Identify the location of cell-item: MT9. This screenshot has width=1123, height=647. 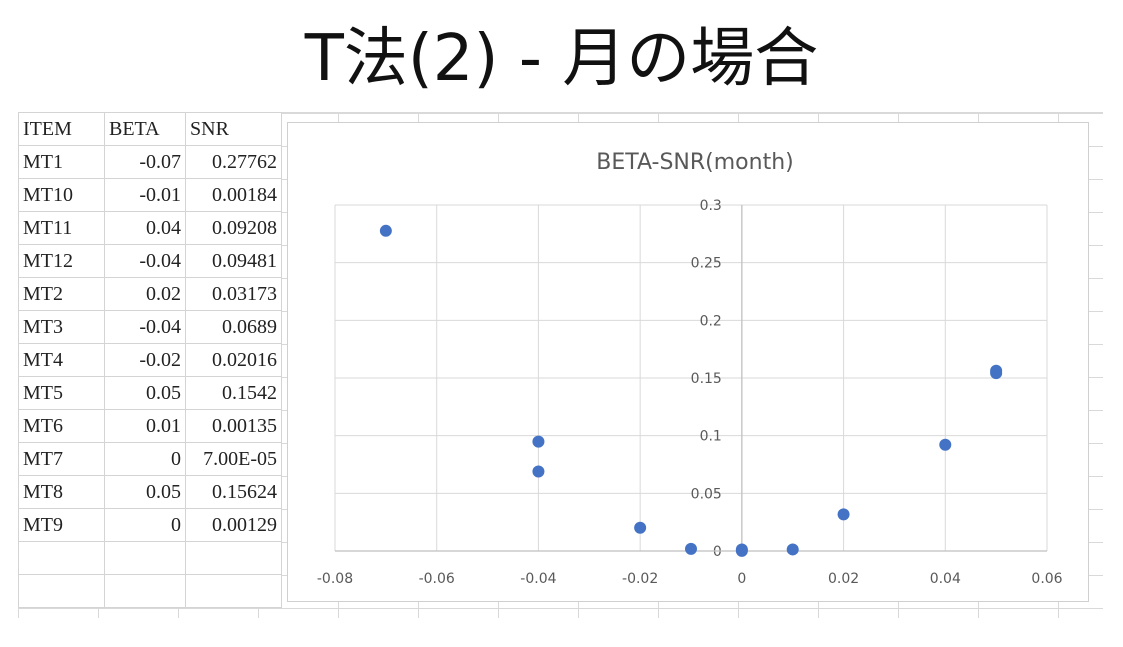
(61, 525).